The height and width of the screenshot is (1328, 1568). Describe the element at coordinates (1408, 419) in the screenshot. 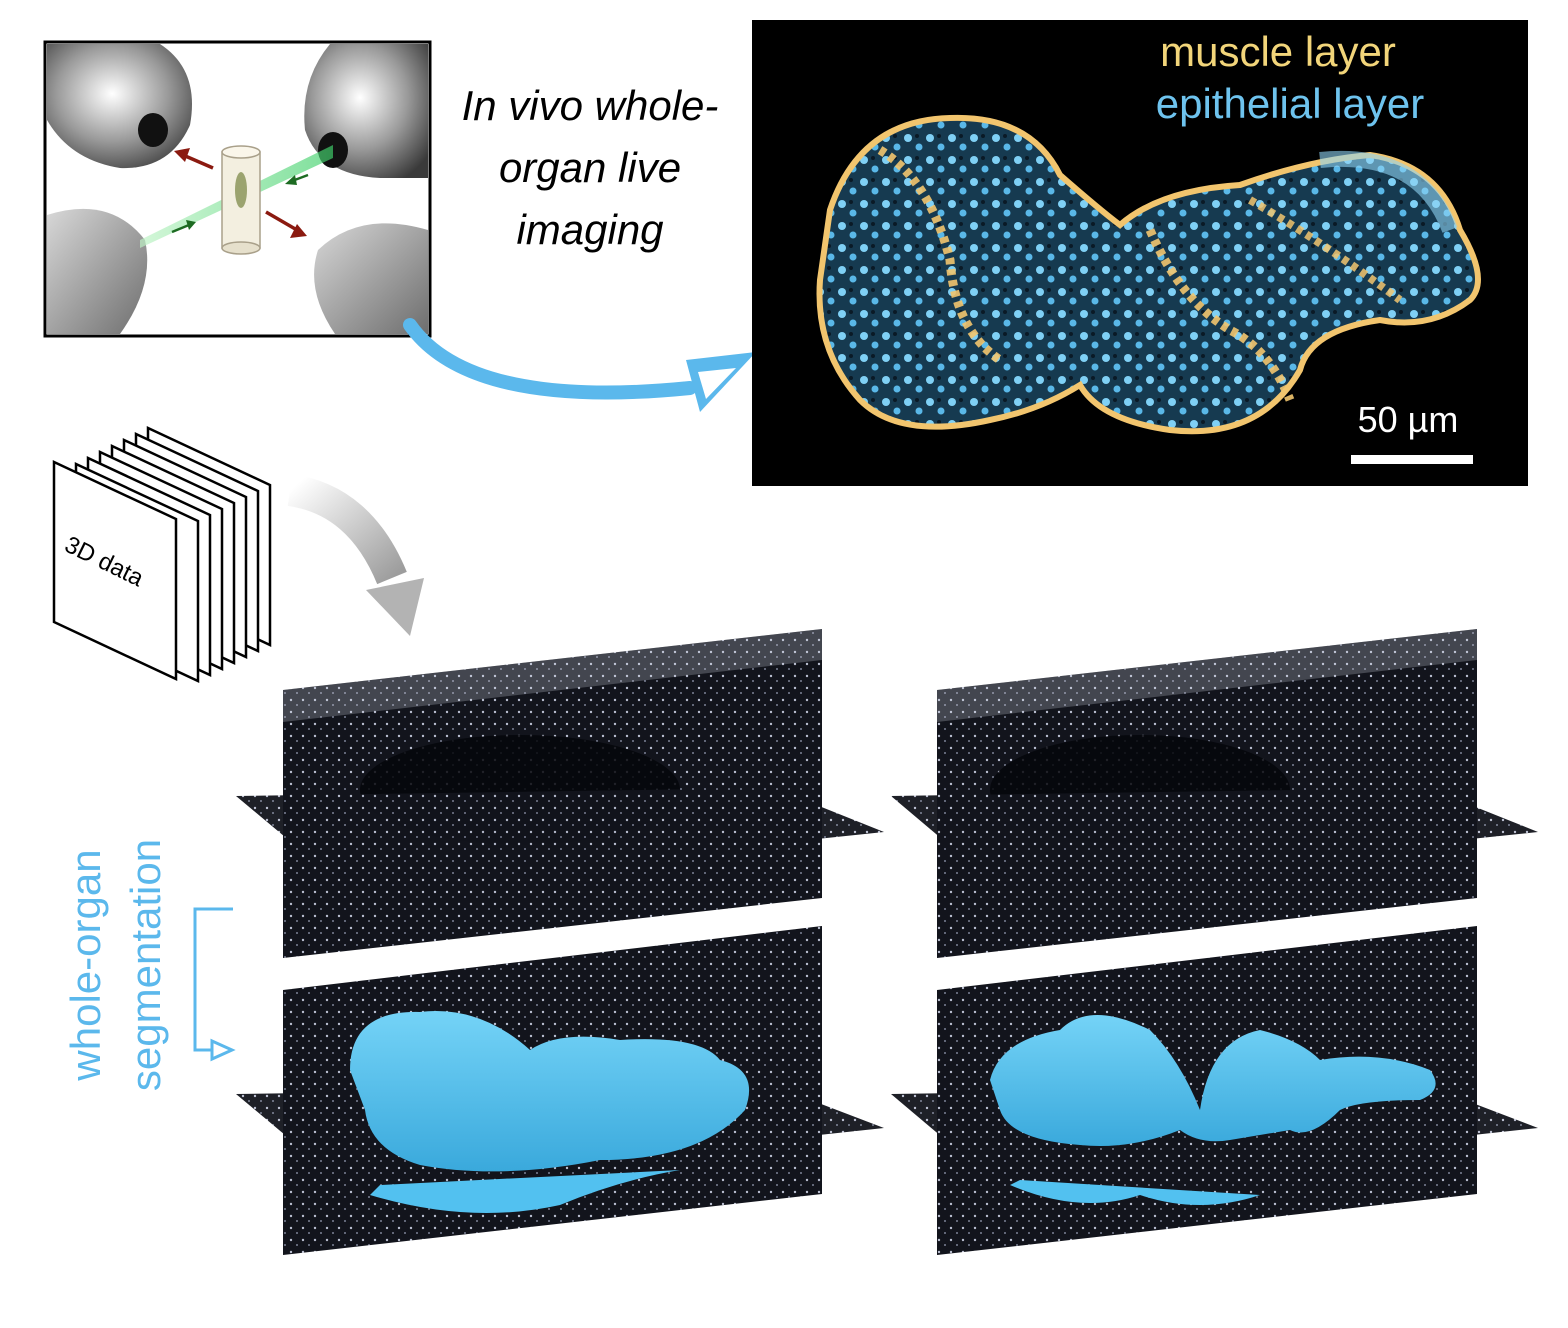

I see `scale-bar-label: 50 µm` at that location.